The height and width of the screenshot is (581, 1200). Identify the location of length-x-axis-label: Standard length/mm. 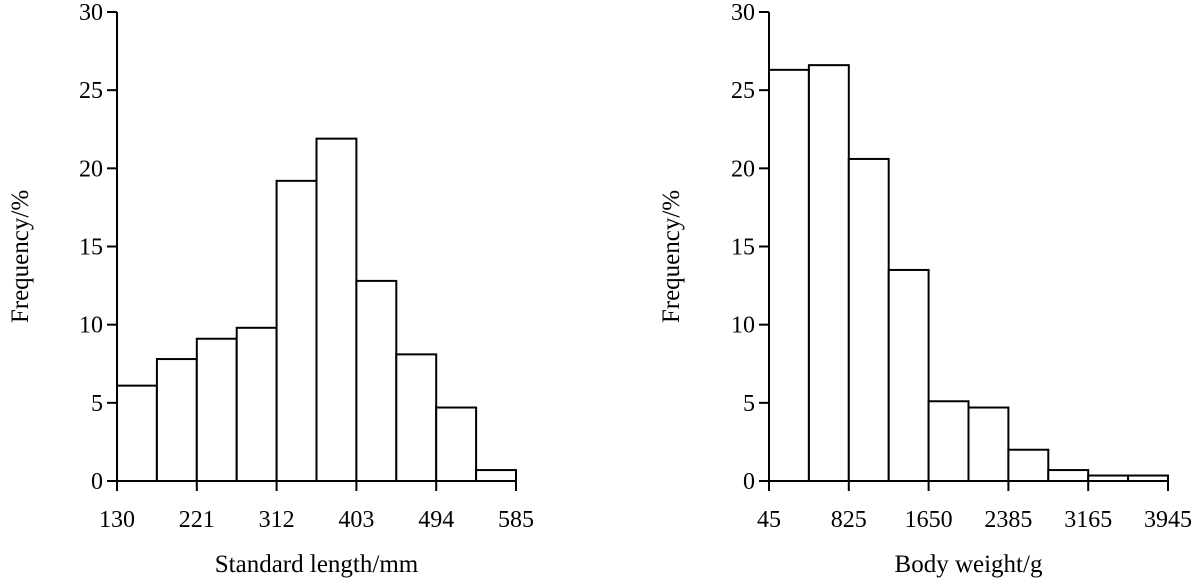
(317, 564).